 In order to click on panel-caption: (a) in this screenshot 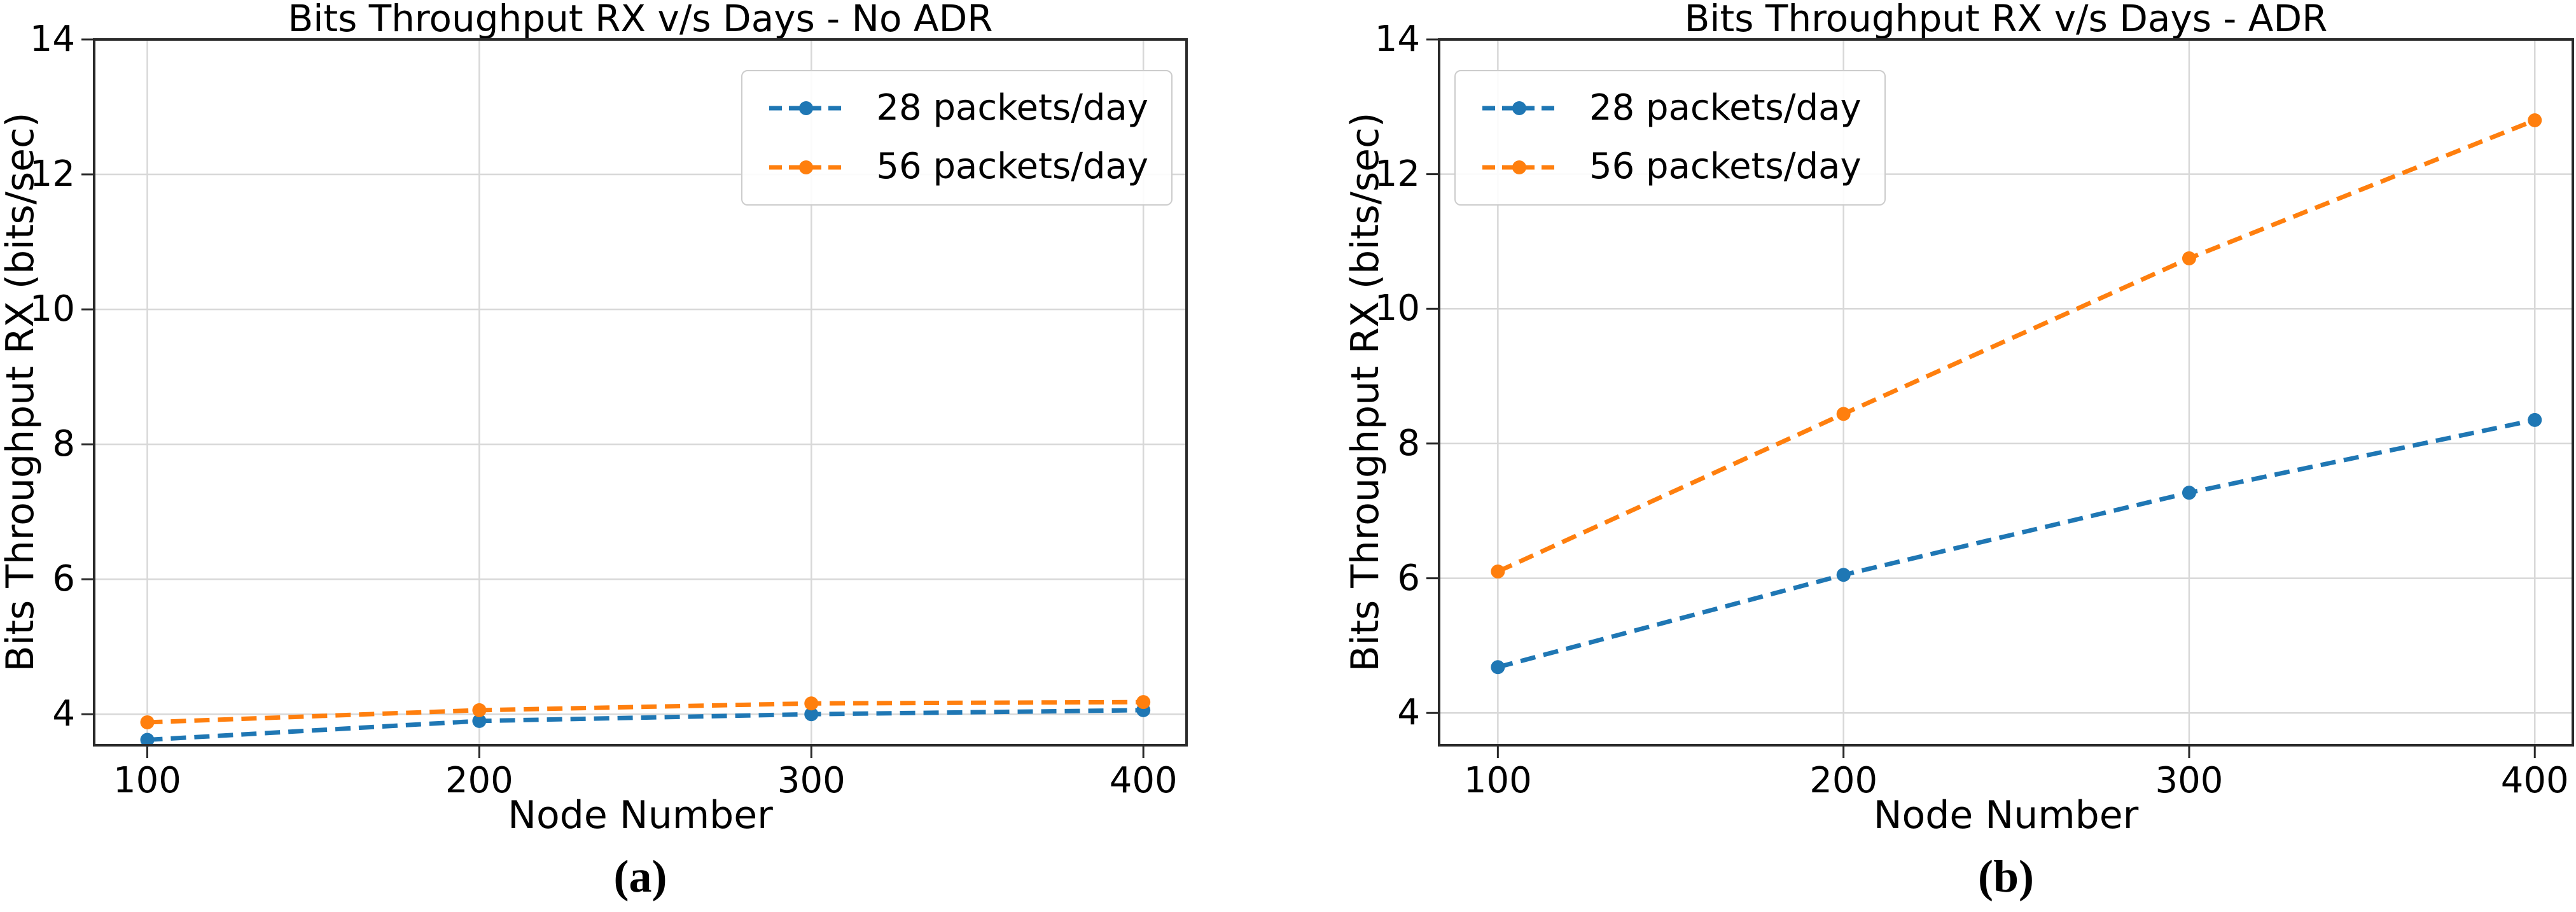, I will do `click(640, 876)`.